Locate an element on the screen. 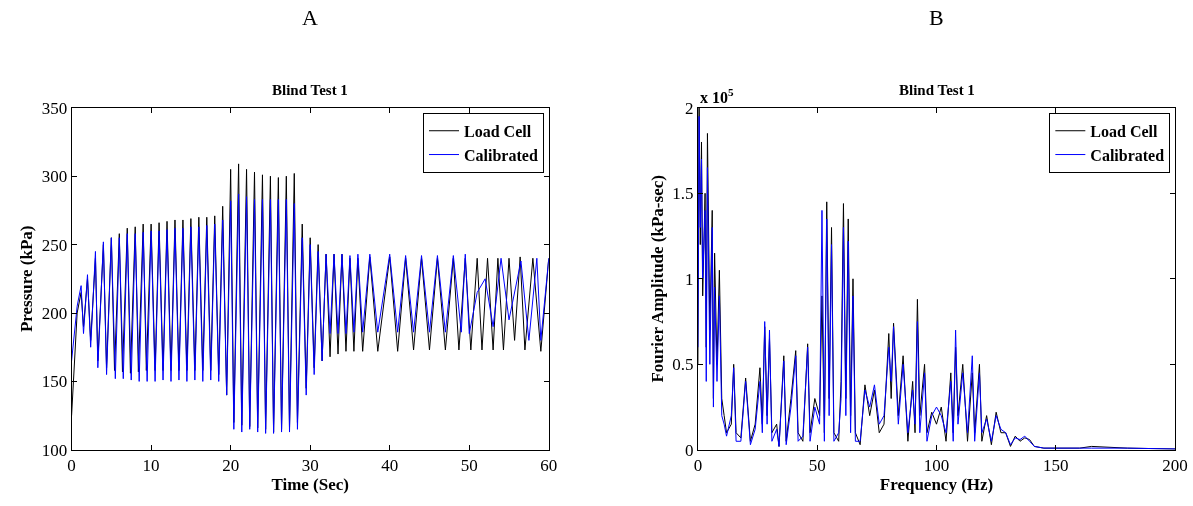  y-tick-label: 1.5 is located at coordinates (683, 194).